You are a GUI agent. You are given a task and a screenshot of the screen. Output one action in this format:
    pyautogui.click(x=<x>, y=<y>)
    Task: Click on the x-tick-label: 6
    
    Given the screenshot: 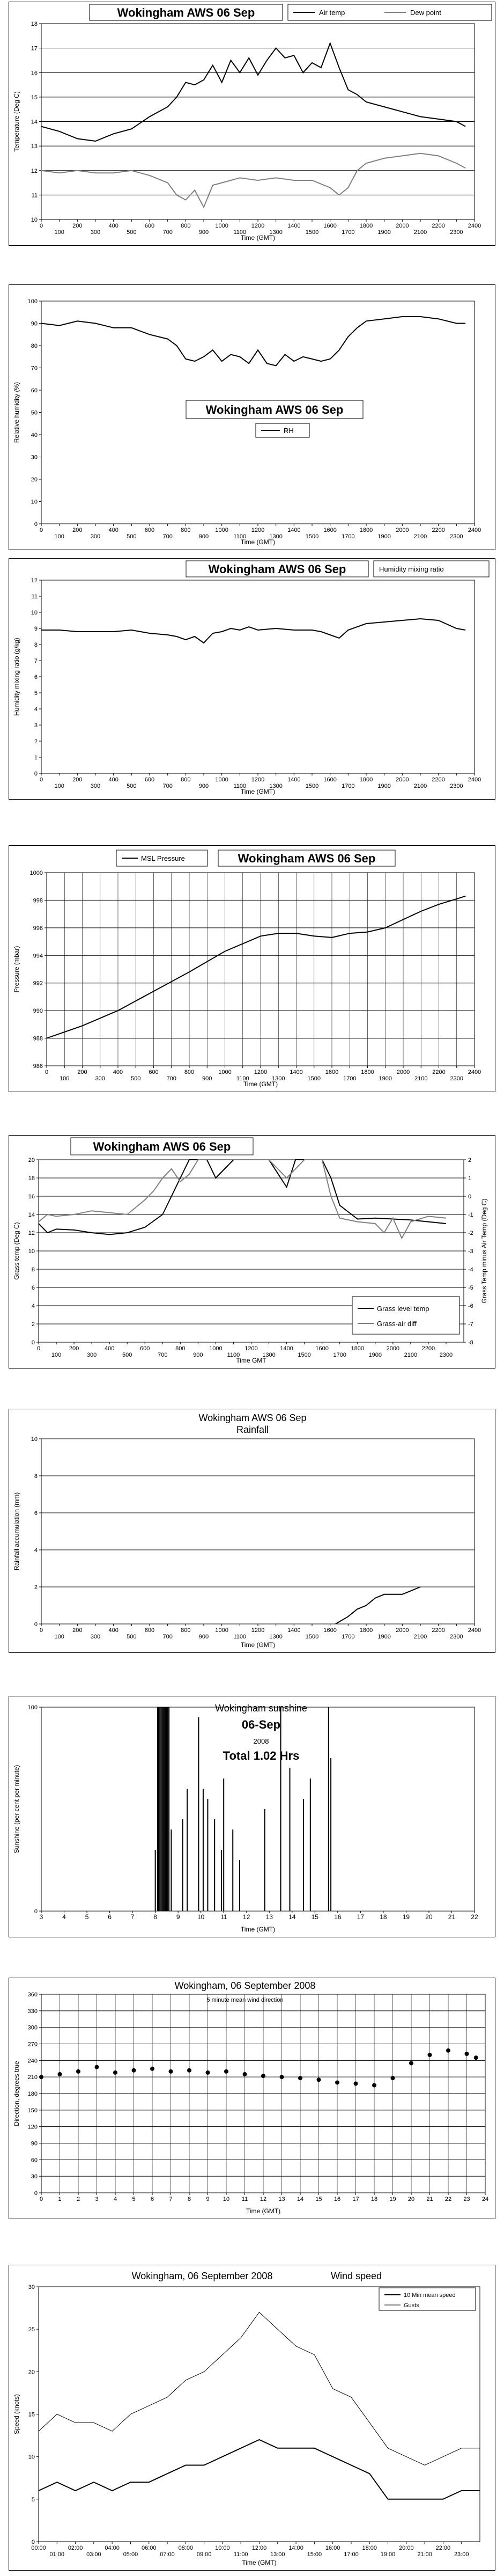 What is the action you would take?
    pyautogui.click(x=110, y=1917)
    